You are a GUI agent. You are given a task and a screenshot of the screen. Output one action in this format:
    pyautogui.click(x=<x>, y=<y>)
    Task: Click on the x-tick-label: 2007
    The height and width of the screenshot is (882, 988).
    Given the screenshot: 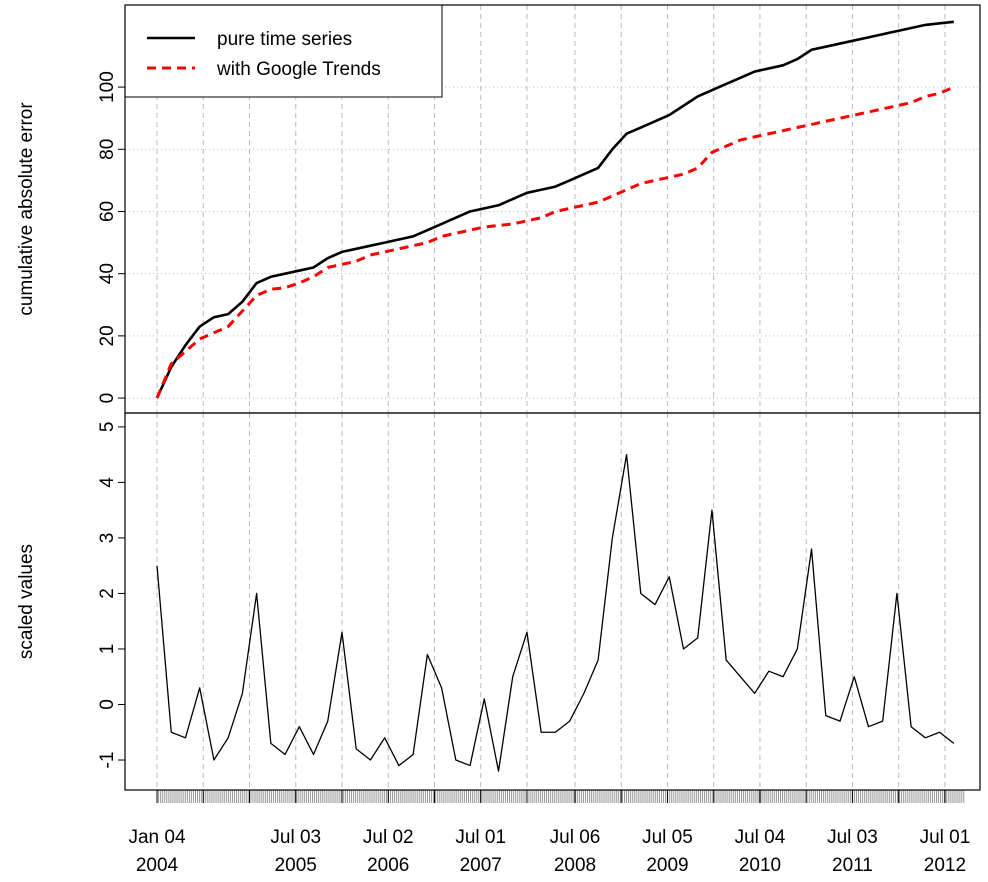 What is the action you would take?
    pyautogui.click(x=481, y=865)
    